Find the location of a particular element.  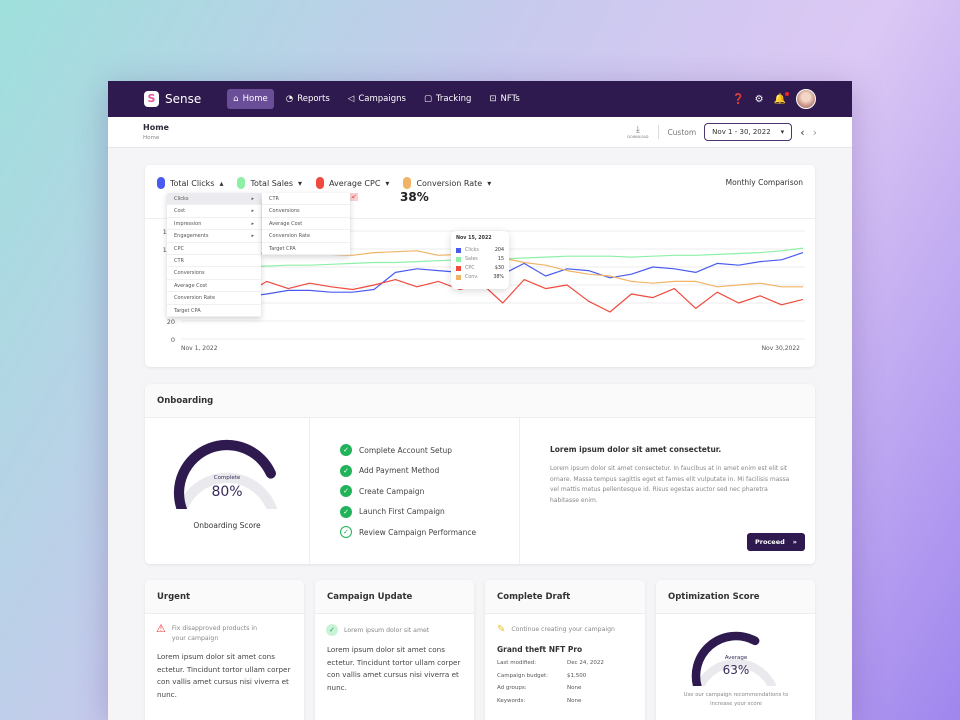

prev-arrow-icon: ‹ is located at coordinates (802, 132).